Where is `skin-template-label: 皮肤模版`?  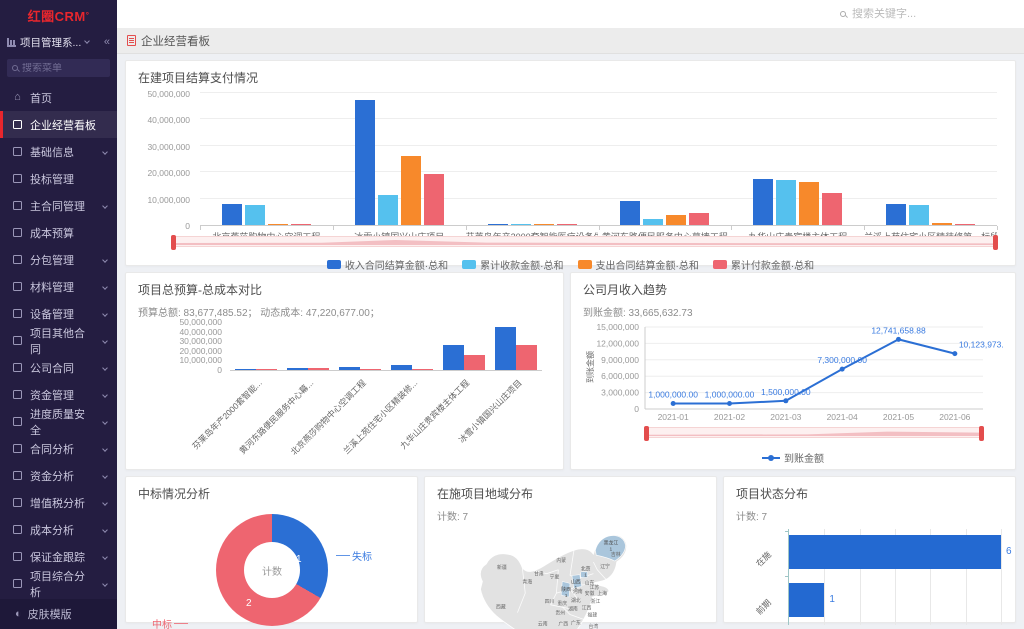
skin-template-label: 皮肤模版 is located at coordinates (49, 615).